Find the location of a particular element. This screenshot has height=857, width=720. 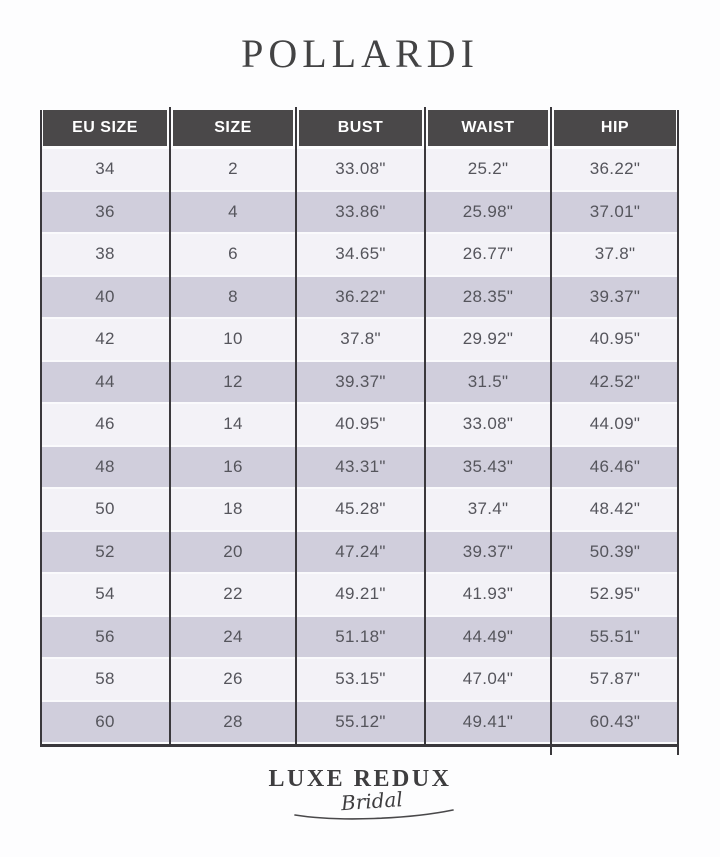

table-cell: 50 is located at coordinates (105, 509).